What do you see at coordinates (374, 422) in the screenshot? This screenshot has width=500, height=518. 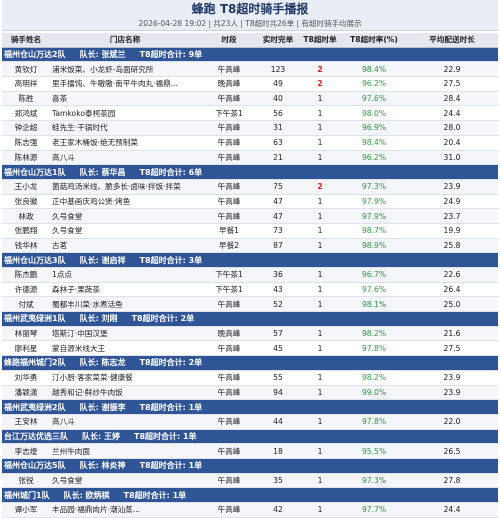 I see `cell: 97.8%` at bounding box center [374, 422].